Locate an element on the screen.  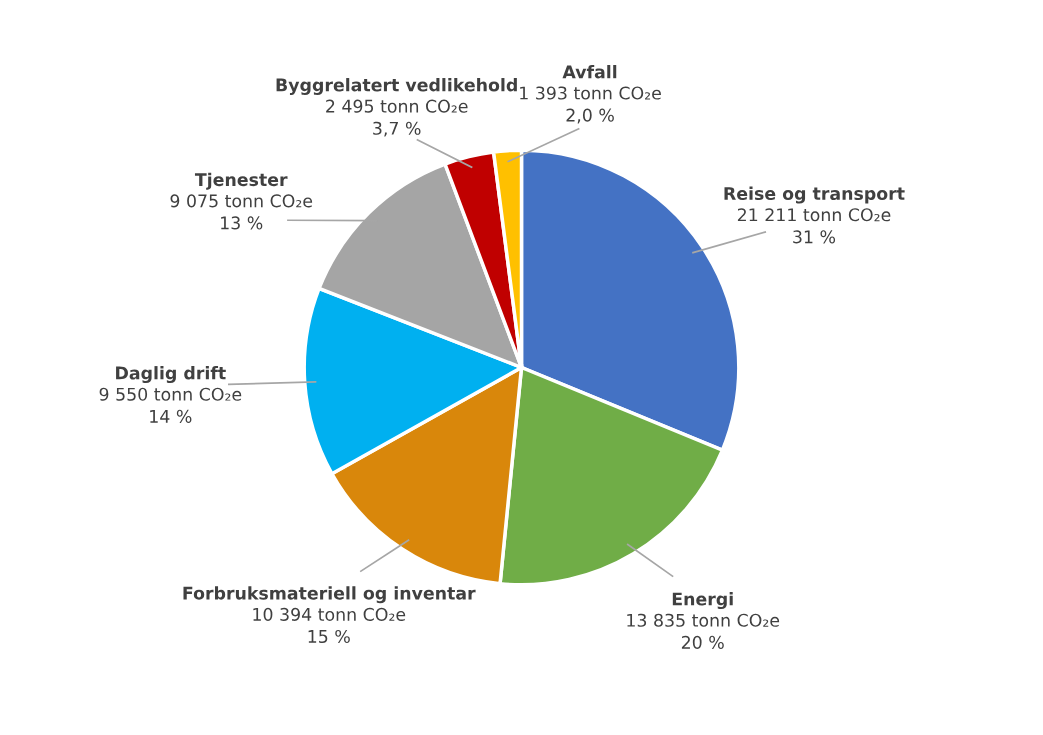
slice-label: Avfall is located at coordinates (589, 72).